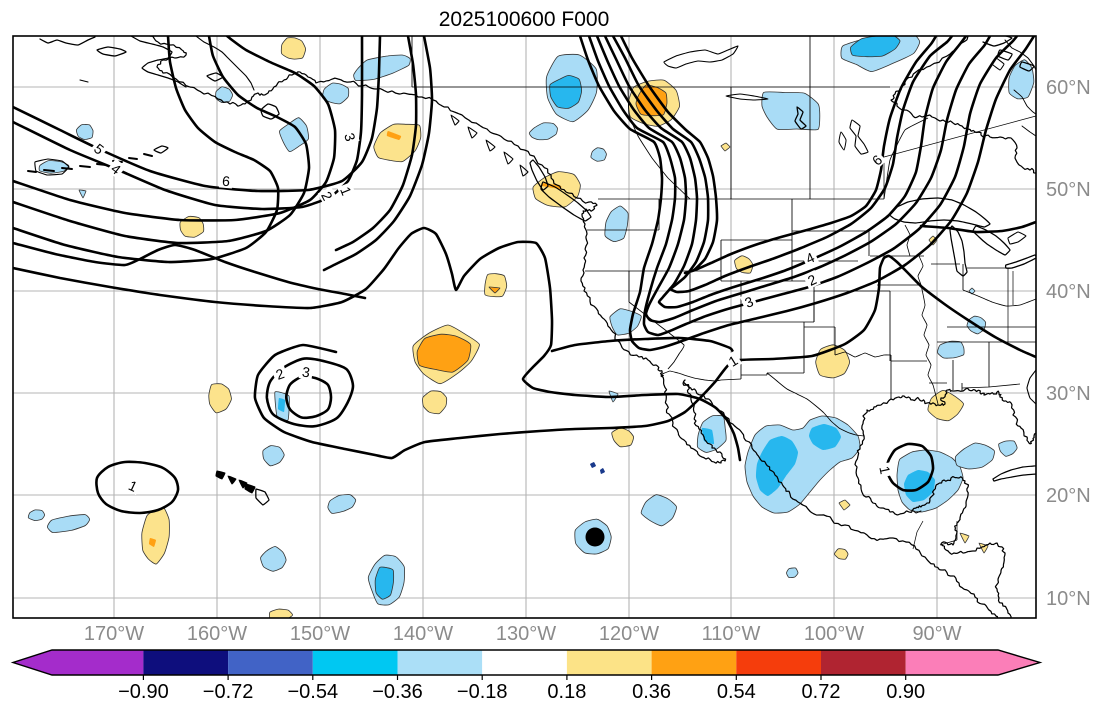 The height and width of the screenshot is (717, 1105). Describe the element at coordinates (905, 692) in the screenshot. I see `svg-text: 0.90` at that location.